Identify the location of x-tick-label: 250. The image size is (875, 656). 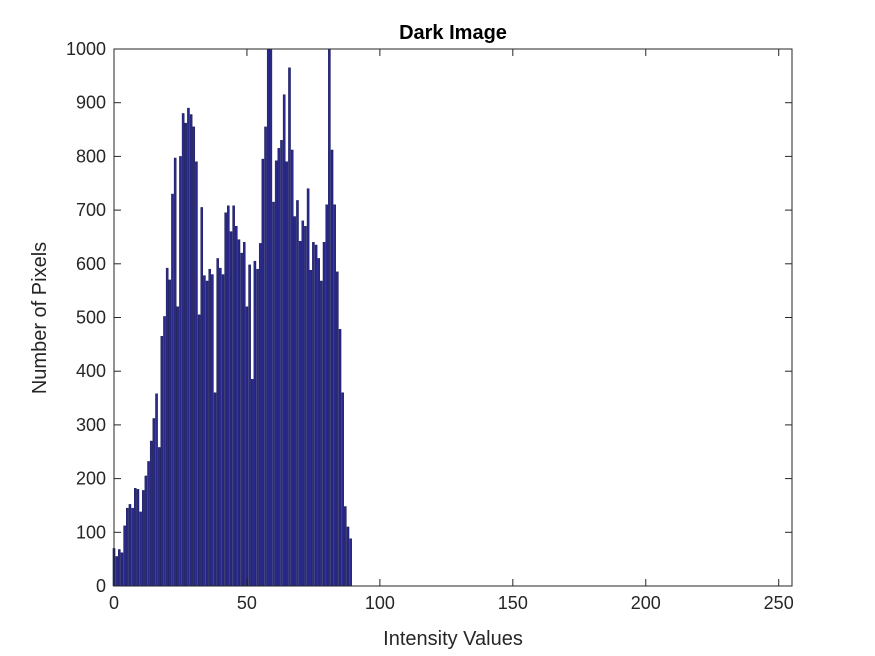
(779, 603).